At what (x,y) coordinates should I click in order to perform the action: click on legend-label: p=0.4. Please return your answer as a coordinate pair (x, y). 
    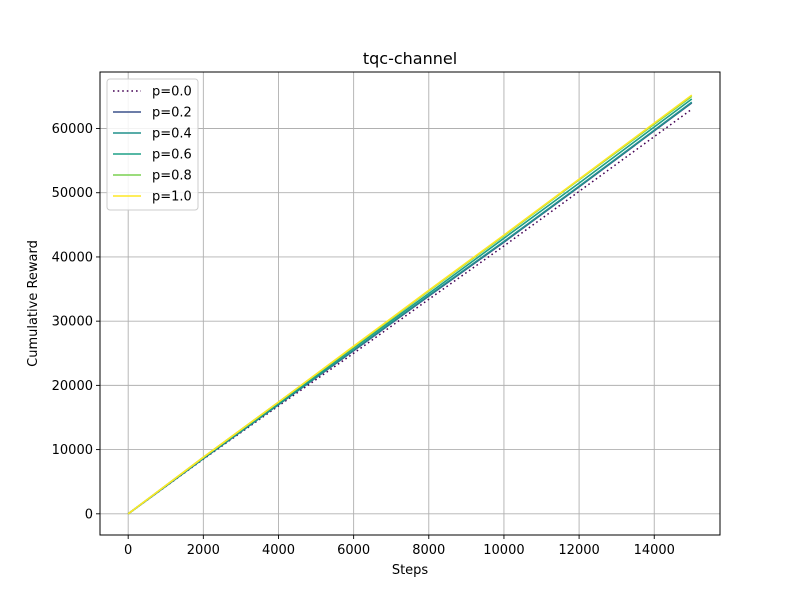
    Looking at the image, I should click on (172, 134).